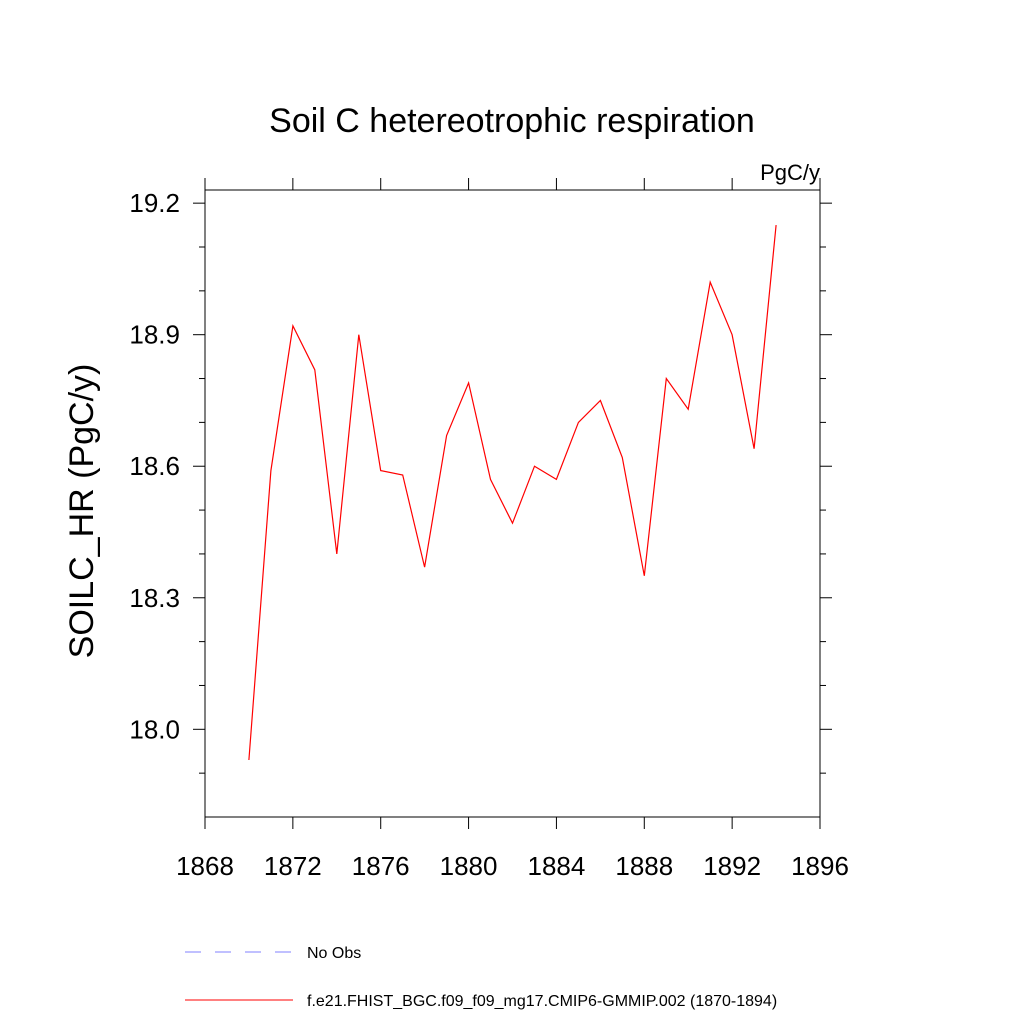  I want to click on x-tick-label: 1876, so click(381, 866).